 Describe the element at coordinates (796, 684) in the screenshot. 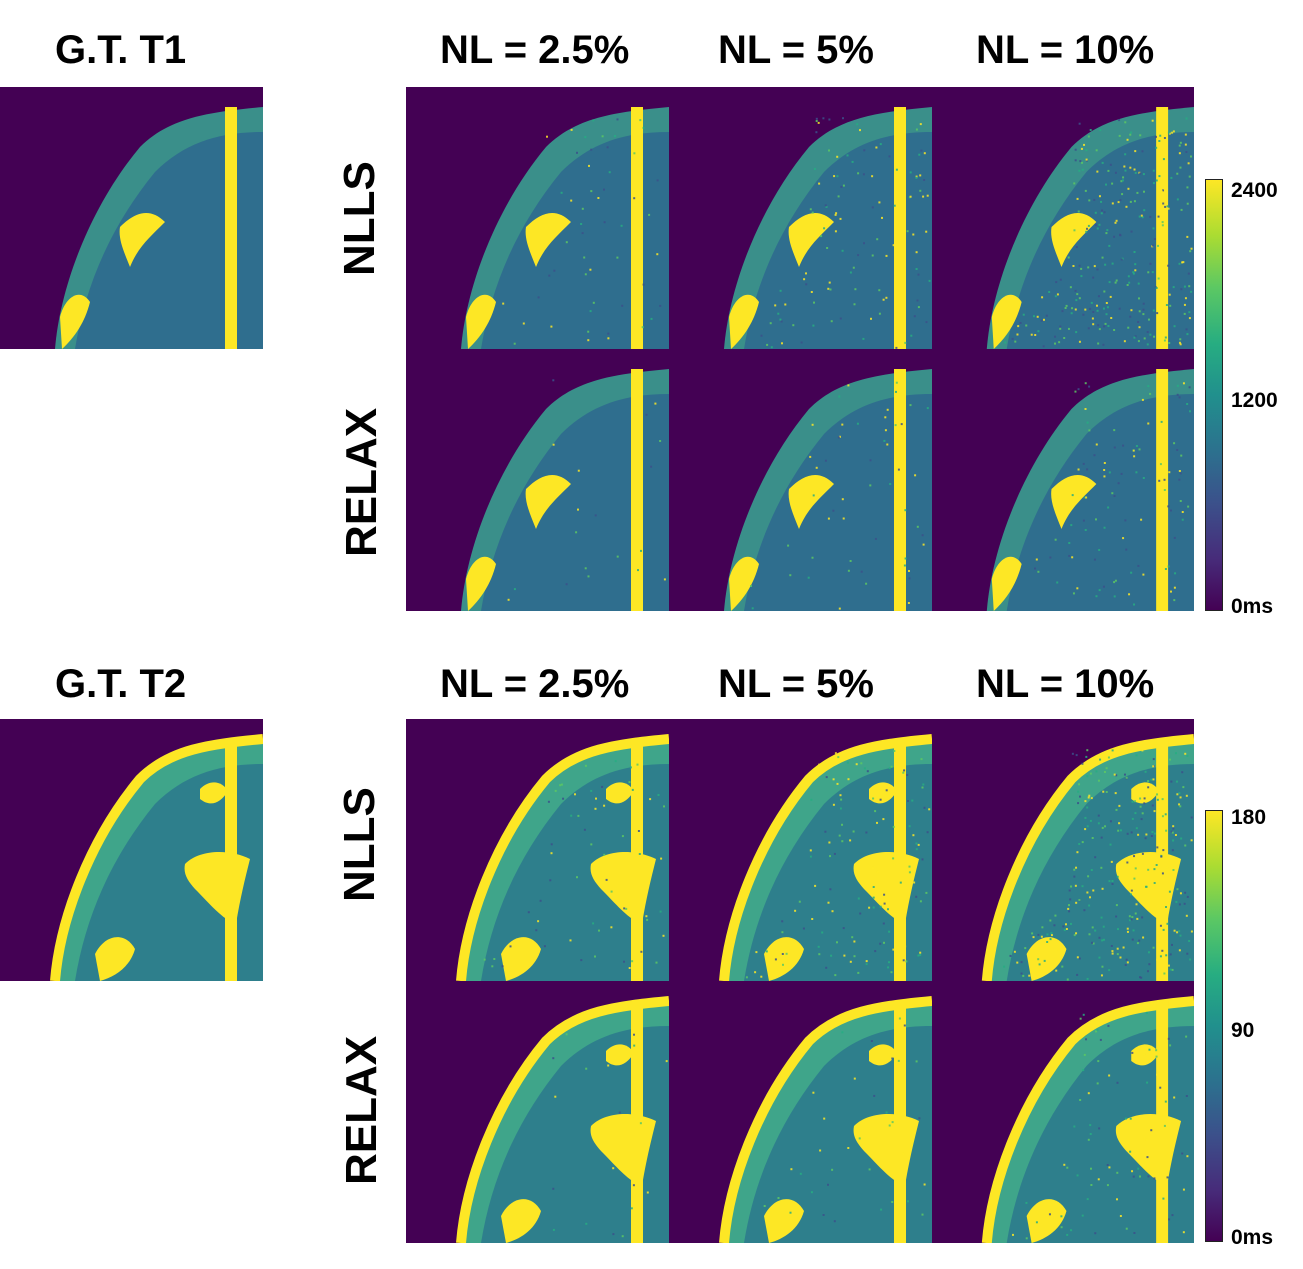

I see `t2-col-title-nl-5: NL = 5%` at that location.